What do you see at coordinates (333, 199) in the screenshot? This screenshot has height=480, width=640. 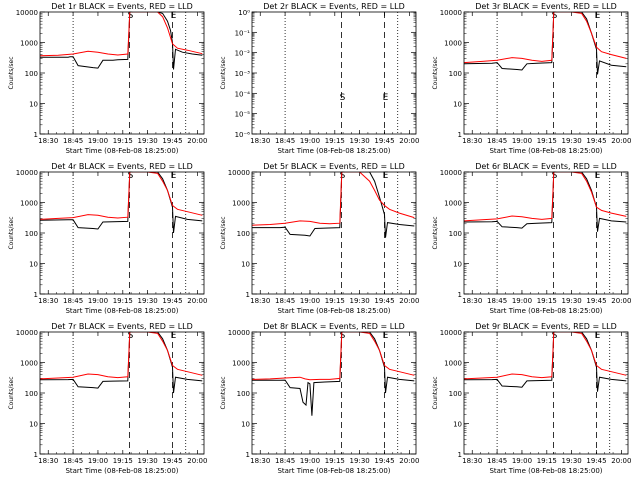 I see `series-line-lld` at bounding box center [333, 199].